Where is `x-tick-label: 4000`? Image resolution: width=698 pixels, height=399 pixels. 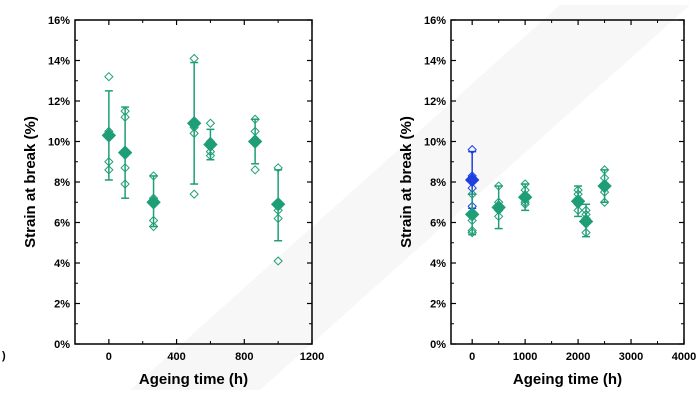 x-tick-label: 4000 is located at coordinates (684, 357).